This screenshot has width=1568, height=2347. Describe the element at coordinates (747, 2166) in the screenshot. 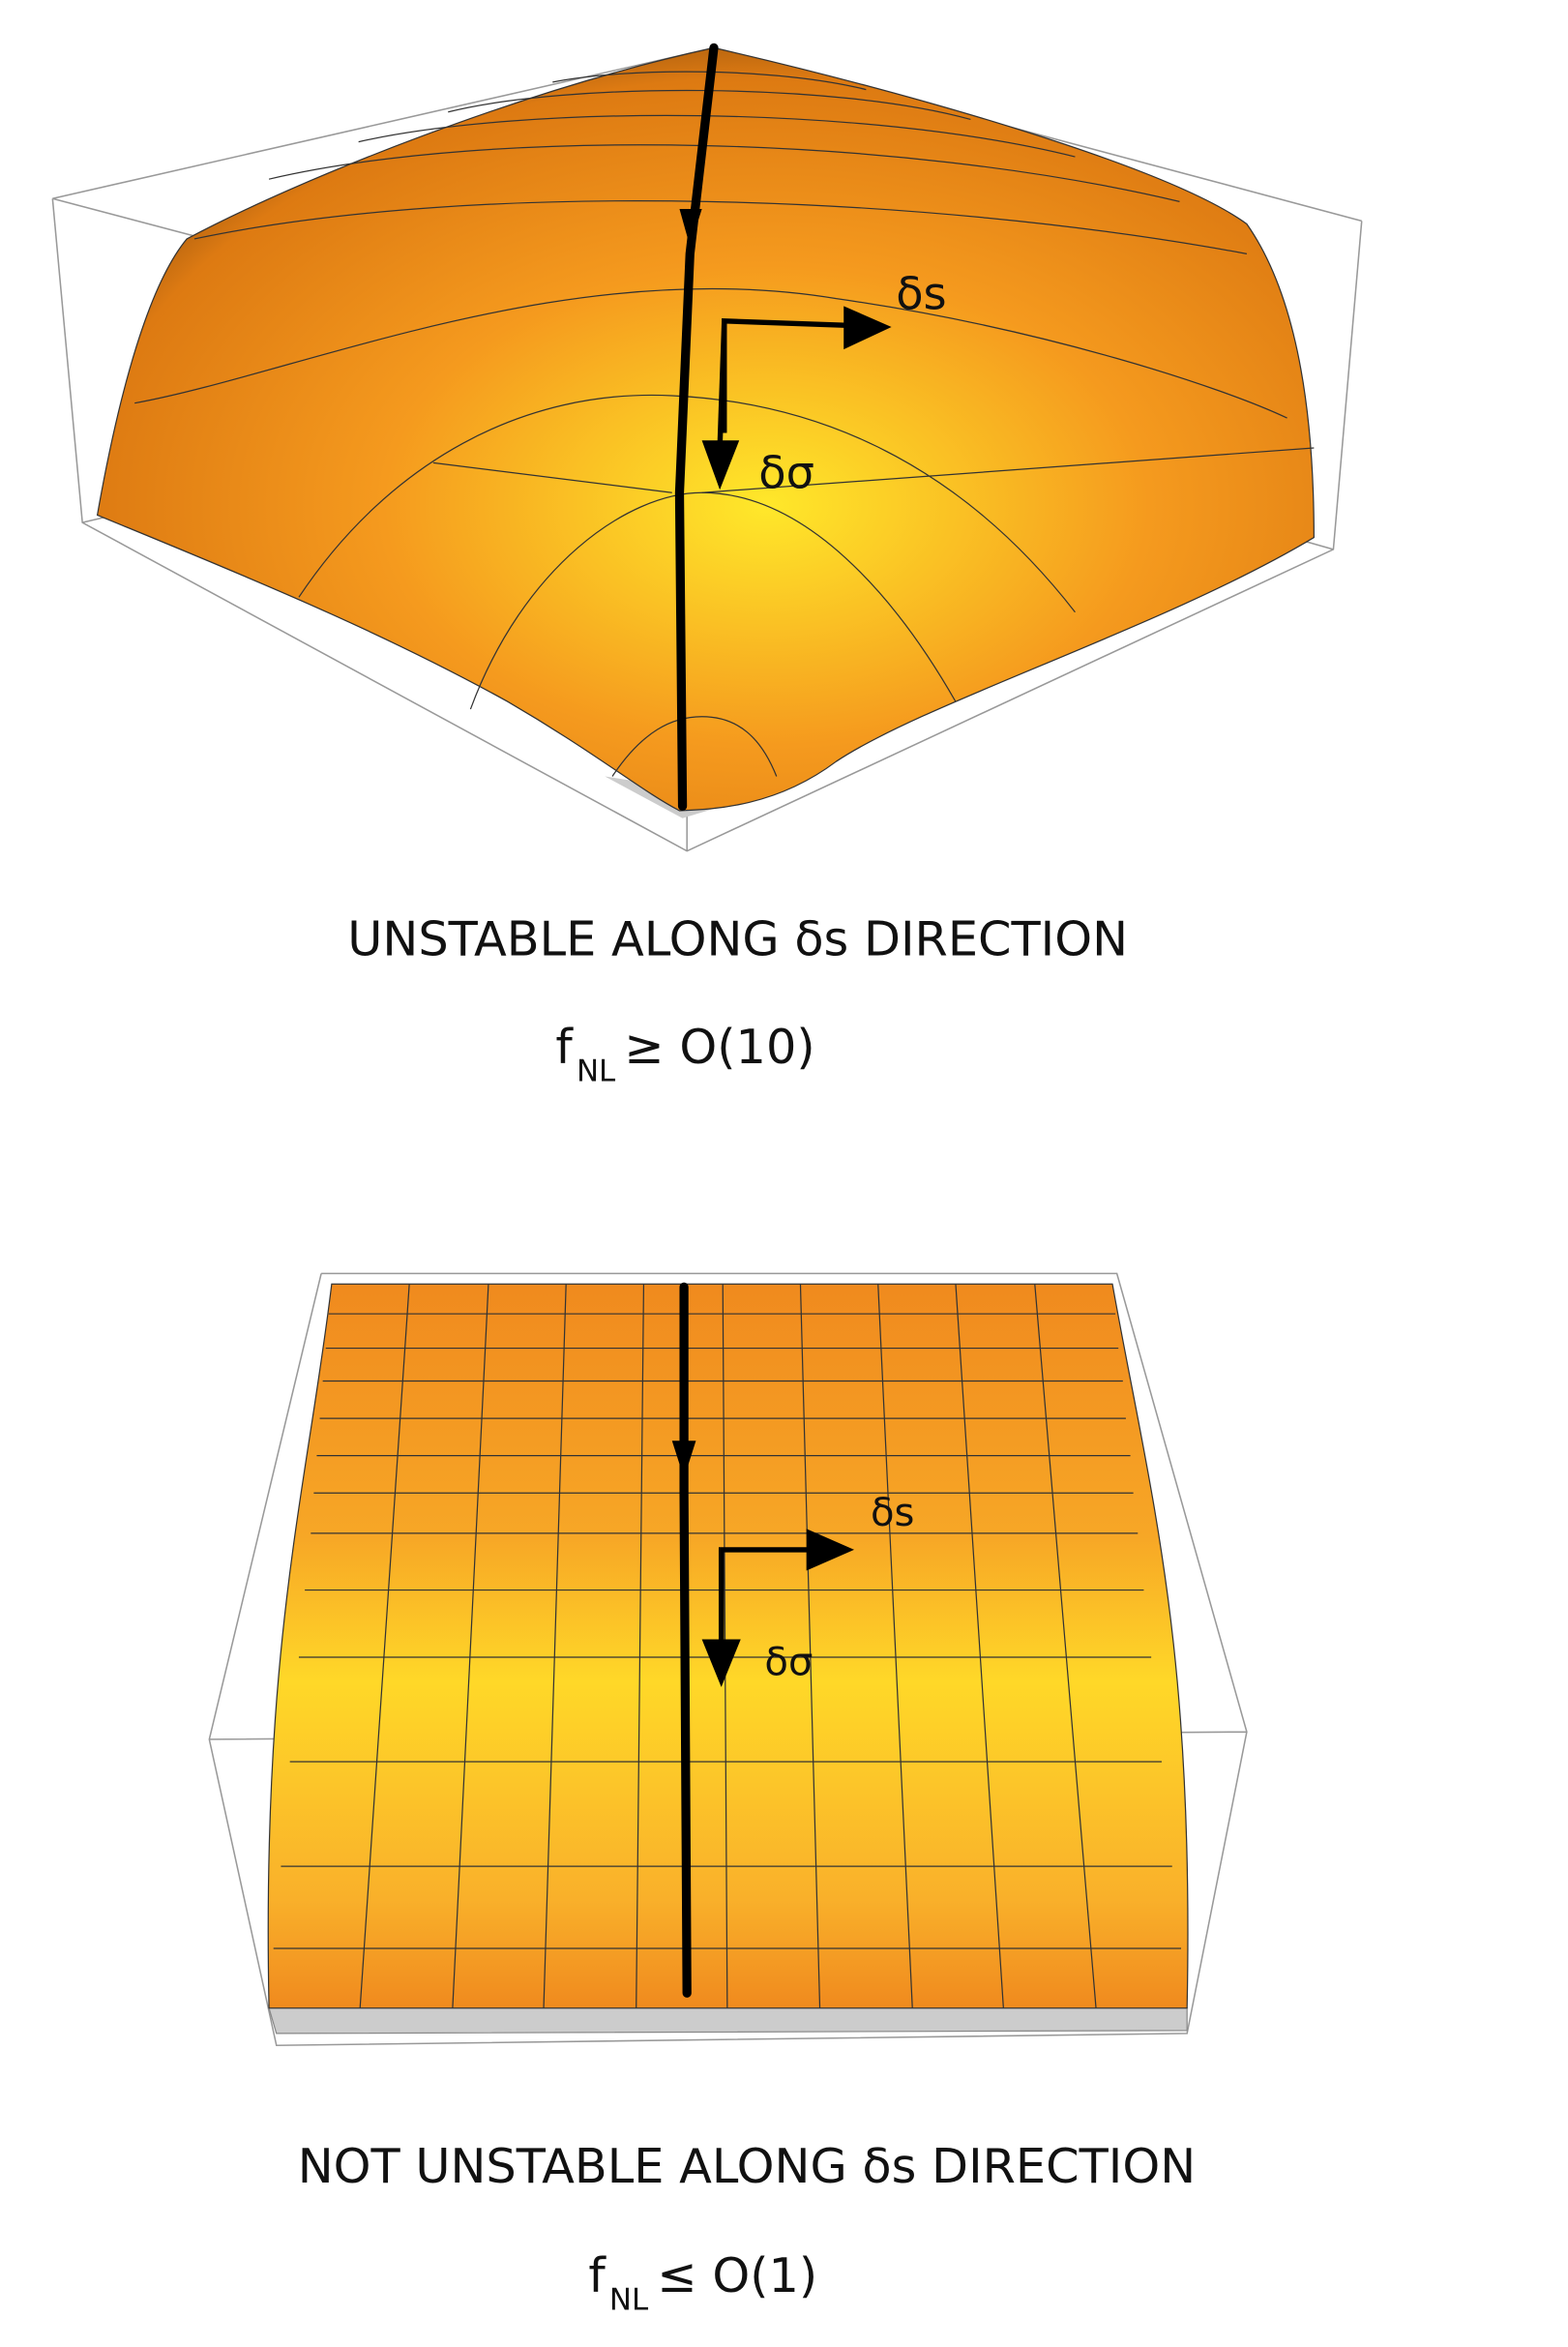

I see `caption: NOT UNSTABLE ALONG δs DIRECTION` at that location.